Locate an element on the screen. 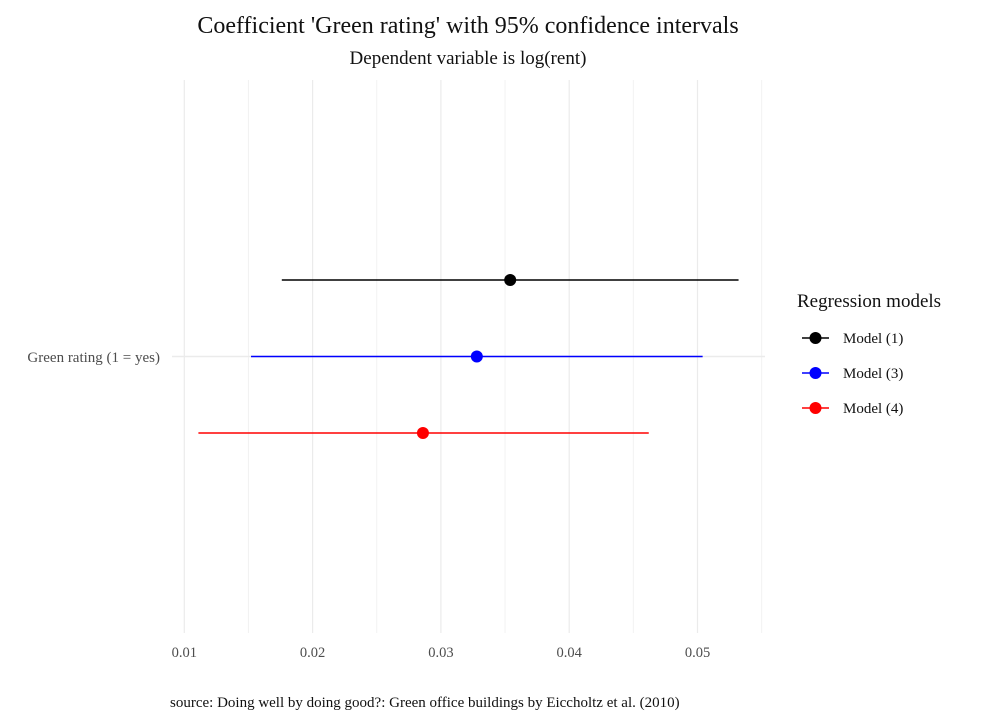 This screenshot has height=725, width=989. x-tick-label: 0.04 is located at coordinates (570, 653).